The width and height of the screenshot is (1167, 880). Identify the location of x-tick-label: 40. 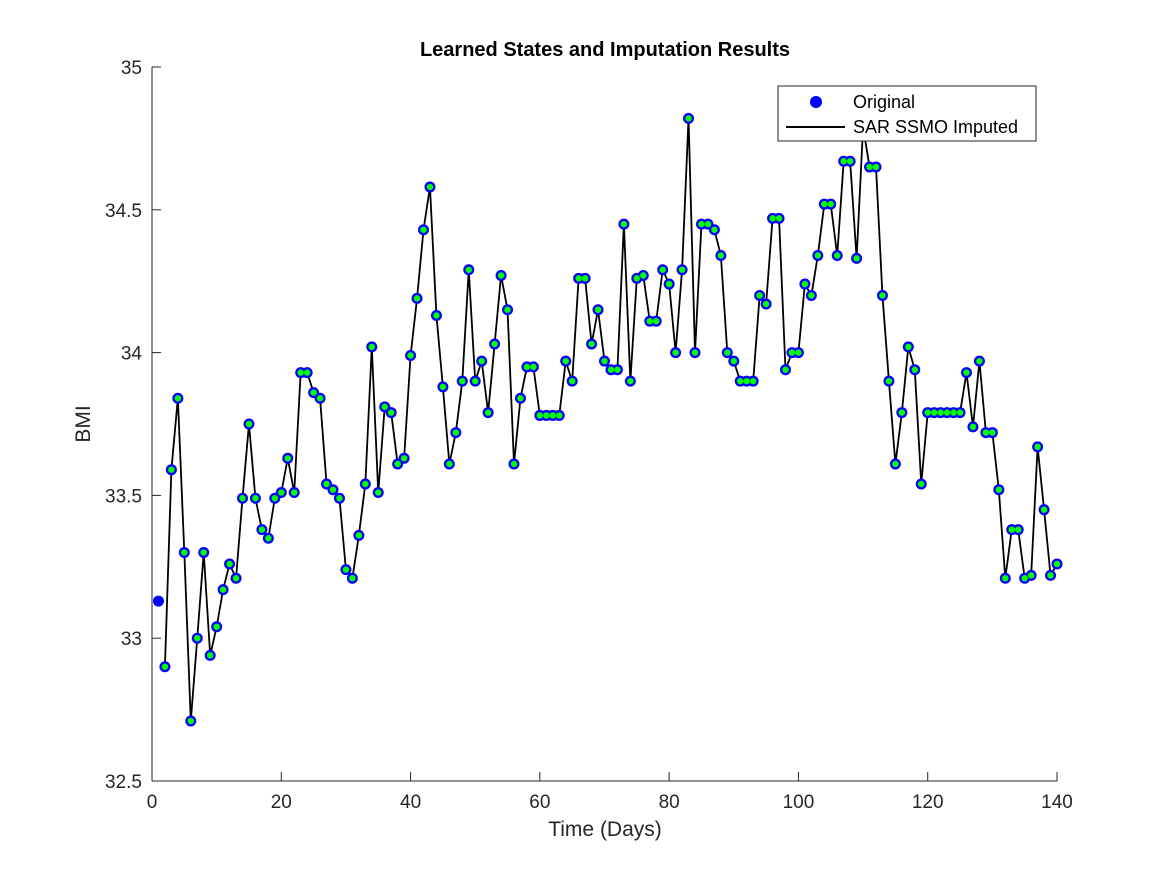
(410, 802).